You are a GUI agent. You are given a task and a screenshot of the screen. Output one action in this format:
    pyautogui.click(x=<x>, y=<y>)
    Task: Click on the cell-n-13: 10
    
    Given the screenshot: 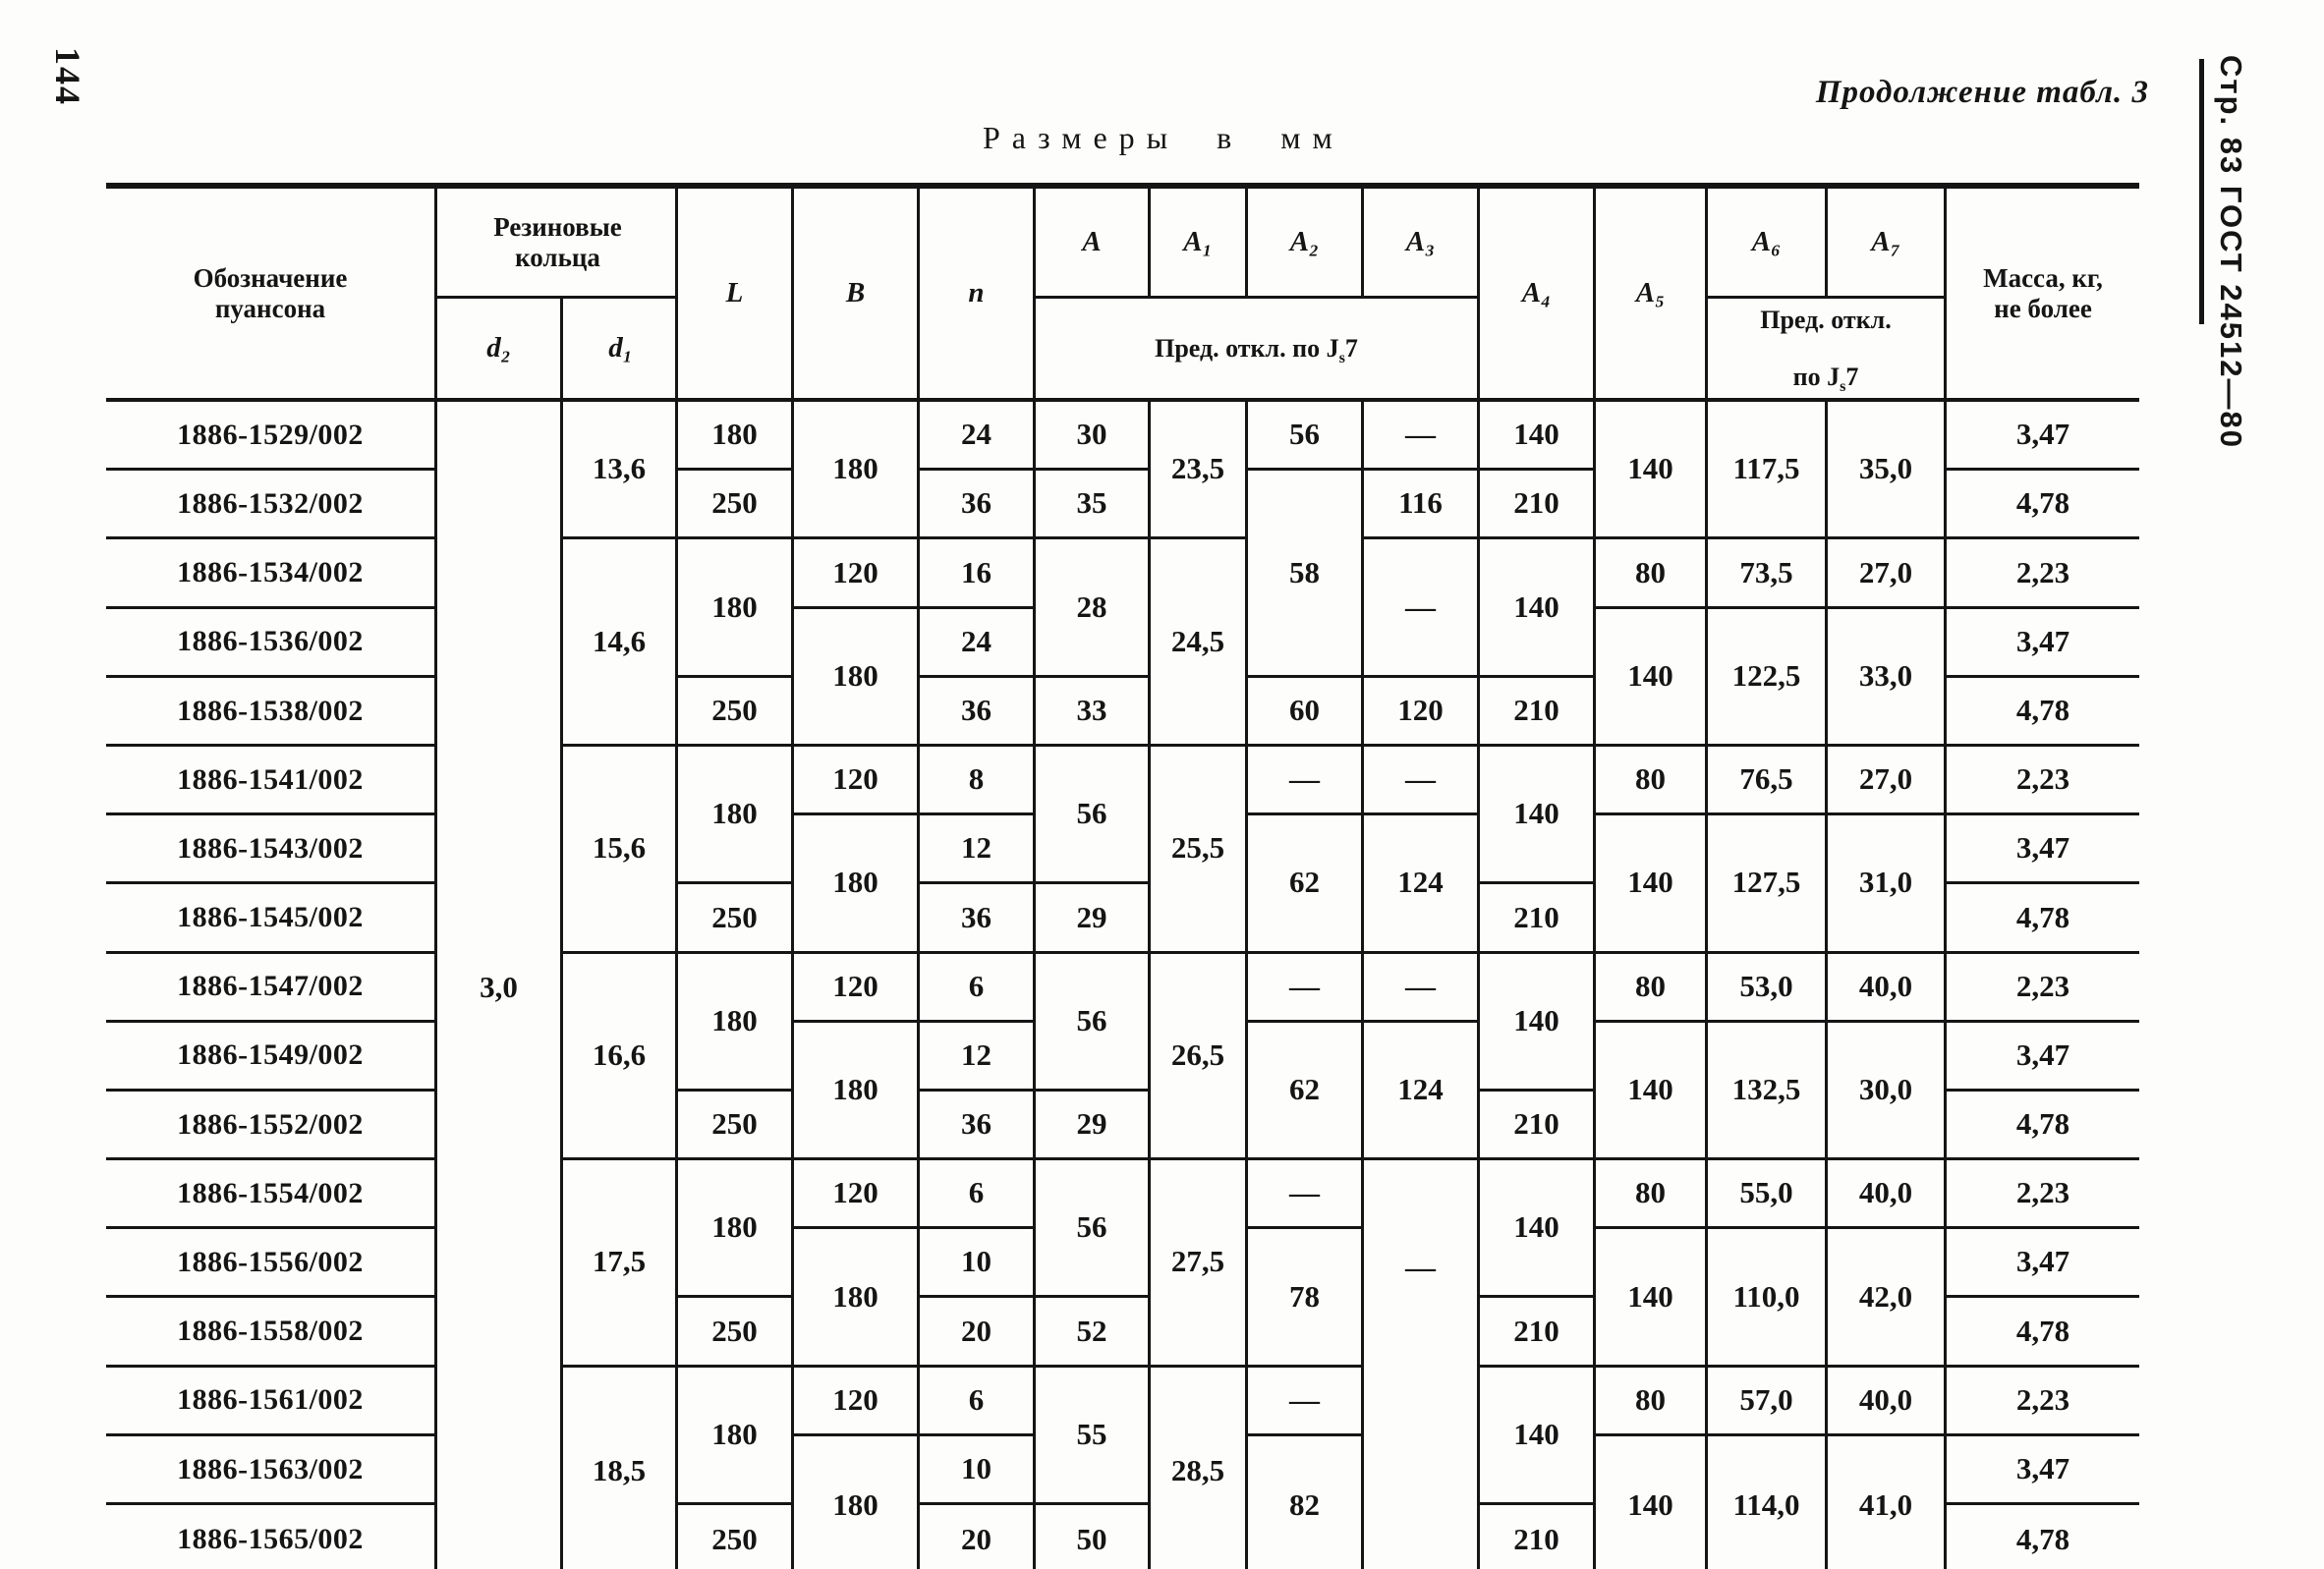 What is the action you would take?
    pyautogui.click(x=978, y=1264)
    